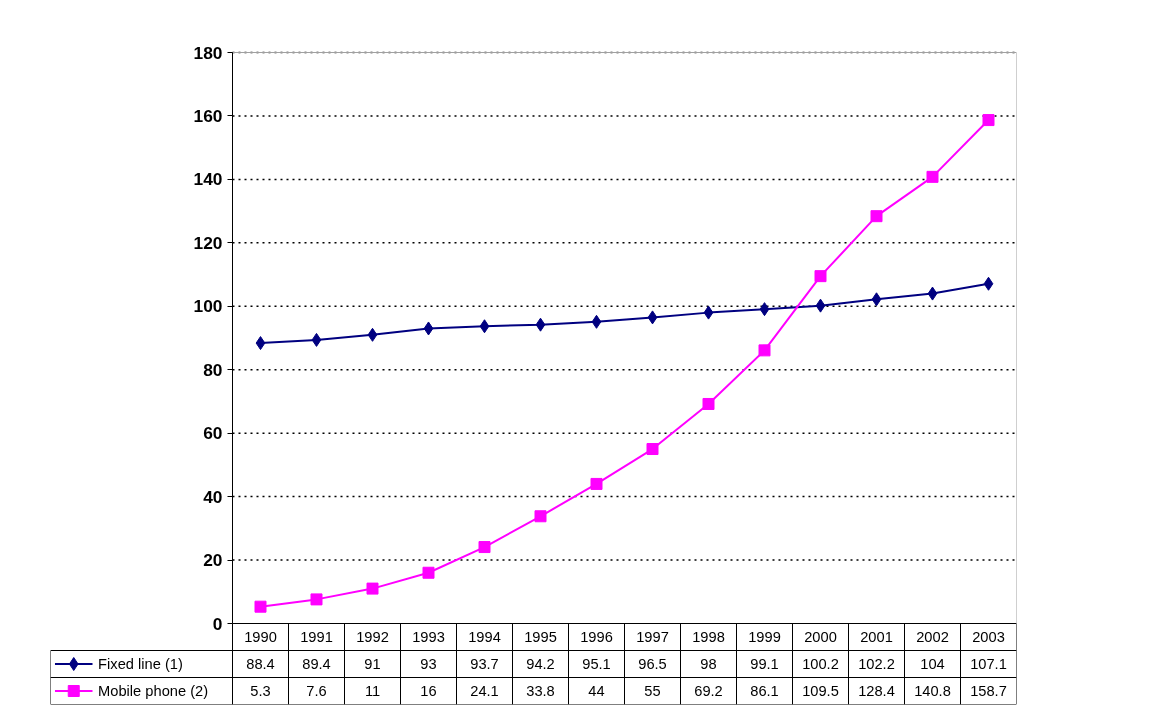 The image size is (1151, 724). Describe the element at coordinates (213, 433) in the screenshot. I see `y-tick-label: 60` at that location.